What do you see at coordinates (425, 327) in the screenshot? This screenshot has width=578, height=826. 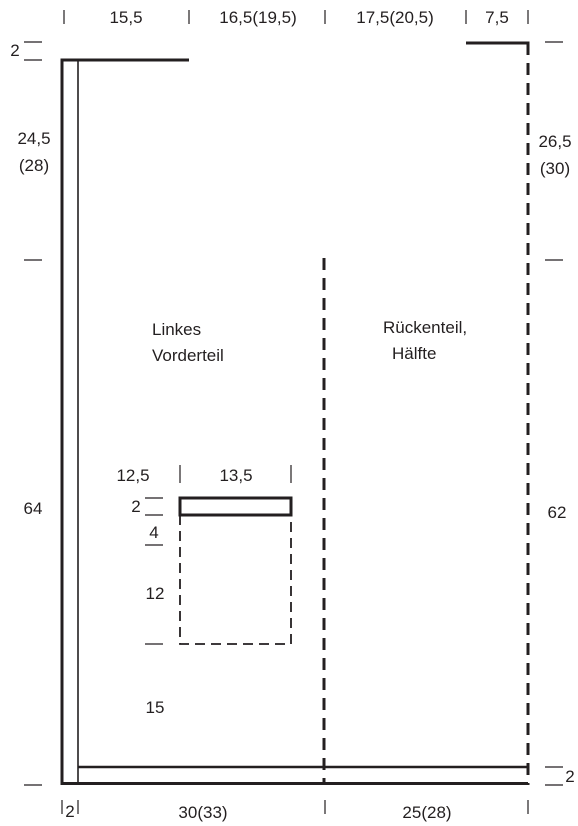 I see `back-label-line1: Rückenteil,` at bounding box center [425, 327].